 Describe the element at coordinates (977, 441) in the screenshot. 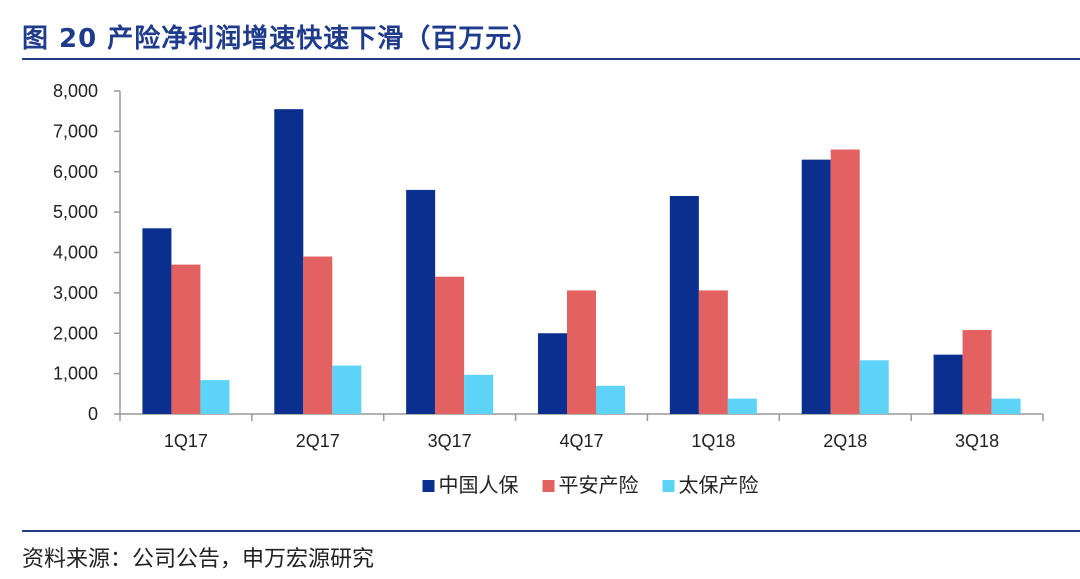

I see `x-tick-label: 3Q18` at that location.